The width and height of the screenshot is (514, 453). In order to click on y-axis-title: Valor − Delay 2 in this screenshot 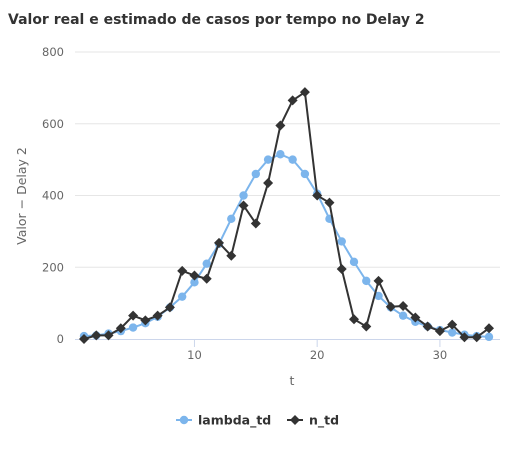, I will do `click(21, 196)`.